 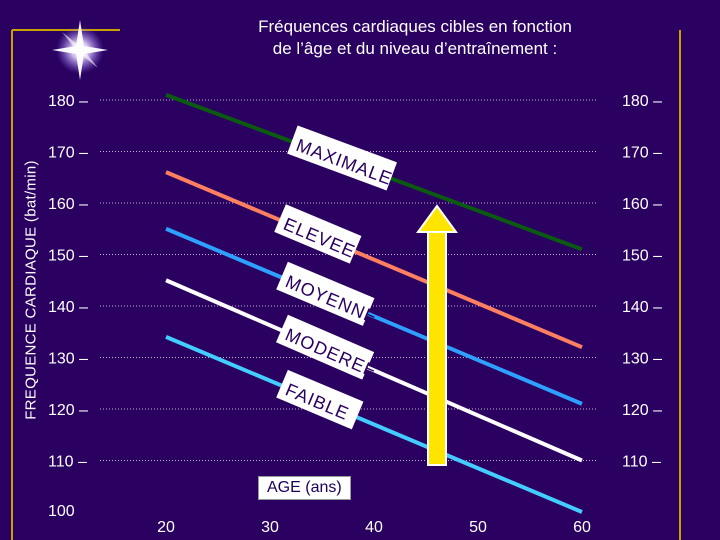 I want to click on y-tick-left-170: 170 –, so click(x=68, y=153).